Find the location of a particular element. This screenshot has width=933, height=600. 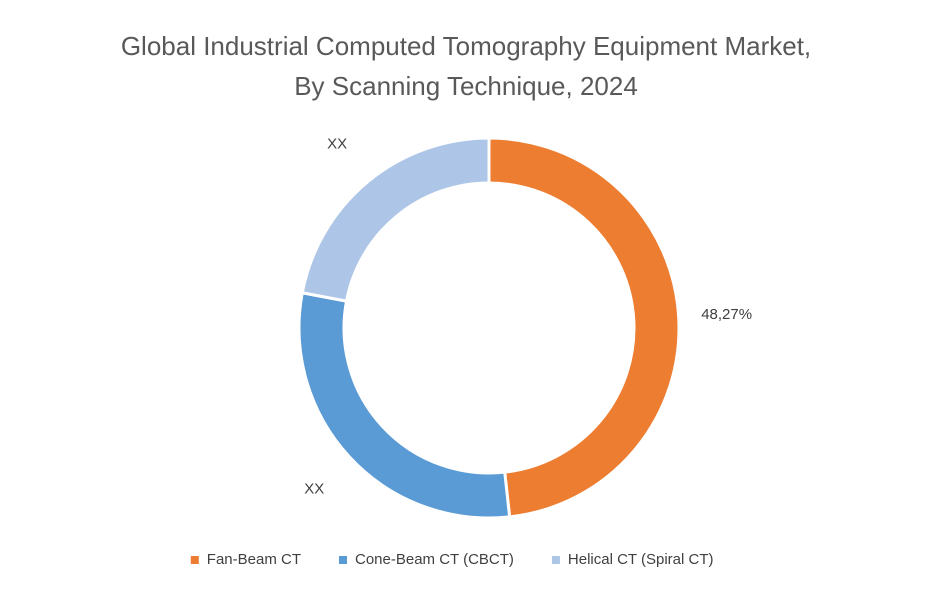

chart-title: By Scanning Technique, 2024 is located at coordinates (466, 86).